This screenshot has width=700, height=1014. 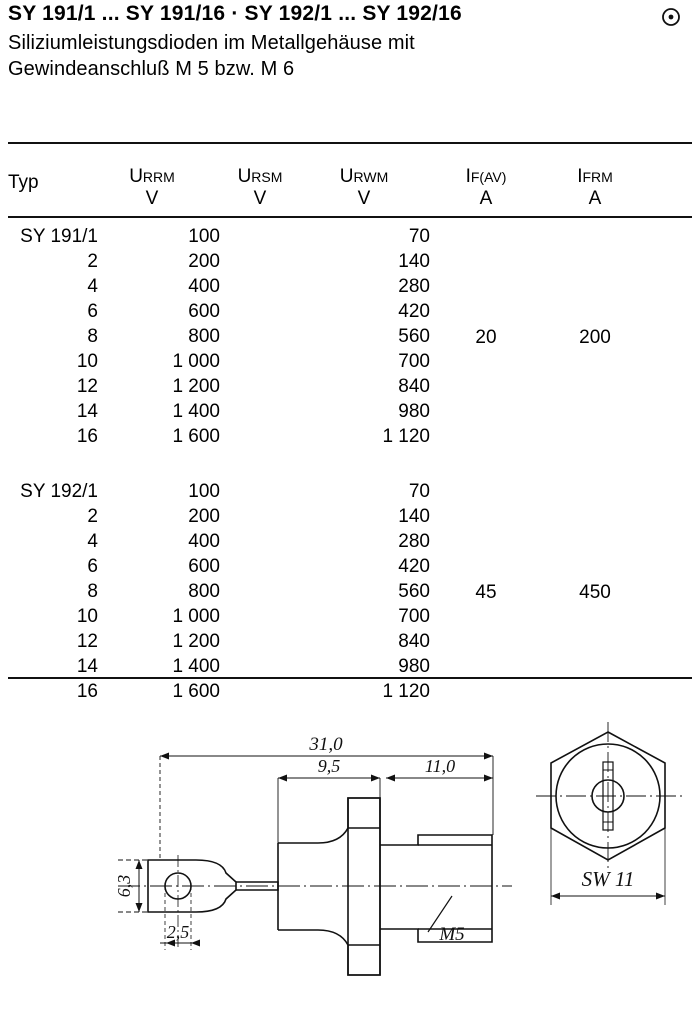 What do you see at coordinates (486, 337) in the screenshot?
I see `cell-if-av: 20` at bounding box center [486, 337].